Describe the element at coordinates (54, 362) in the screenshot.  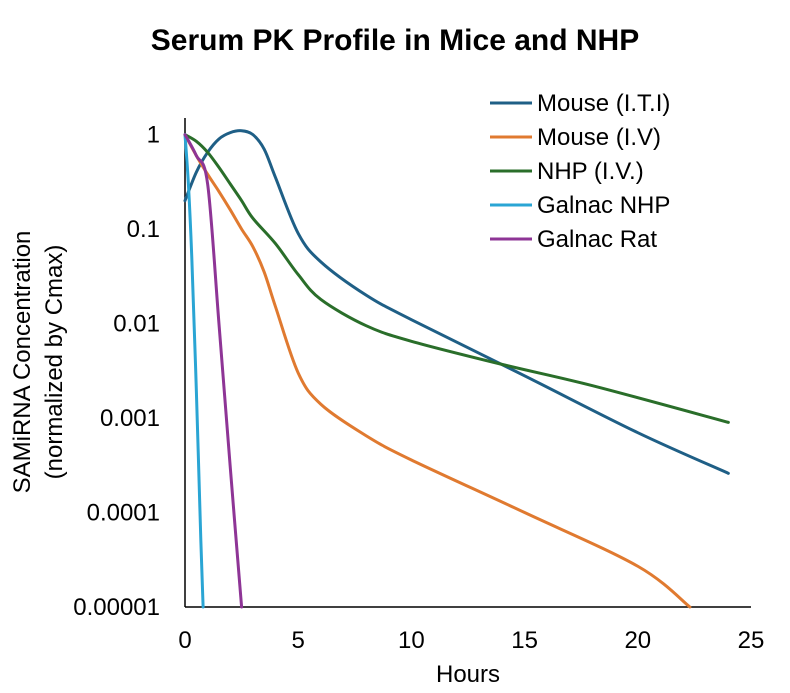
I see `y-axis-label-line2: (normalized by Cmax)` at that location.